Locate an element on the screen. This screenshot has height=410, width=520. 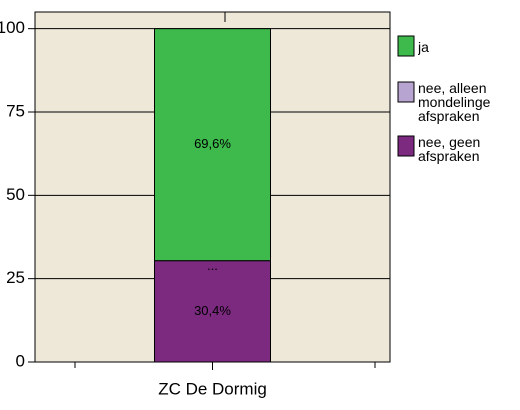
legend-label-box: nee, alleen mondelinge afspraken is located at coordinates (454, 102).